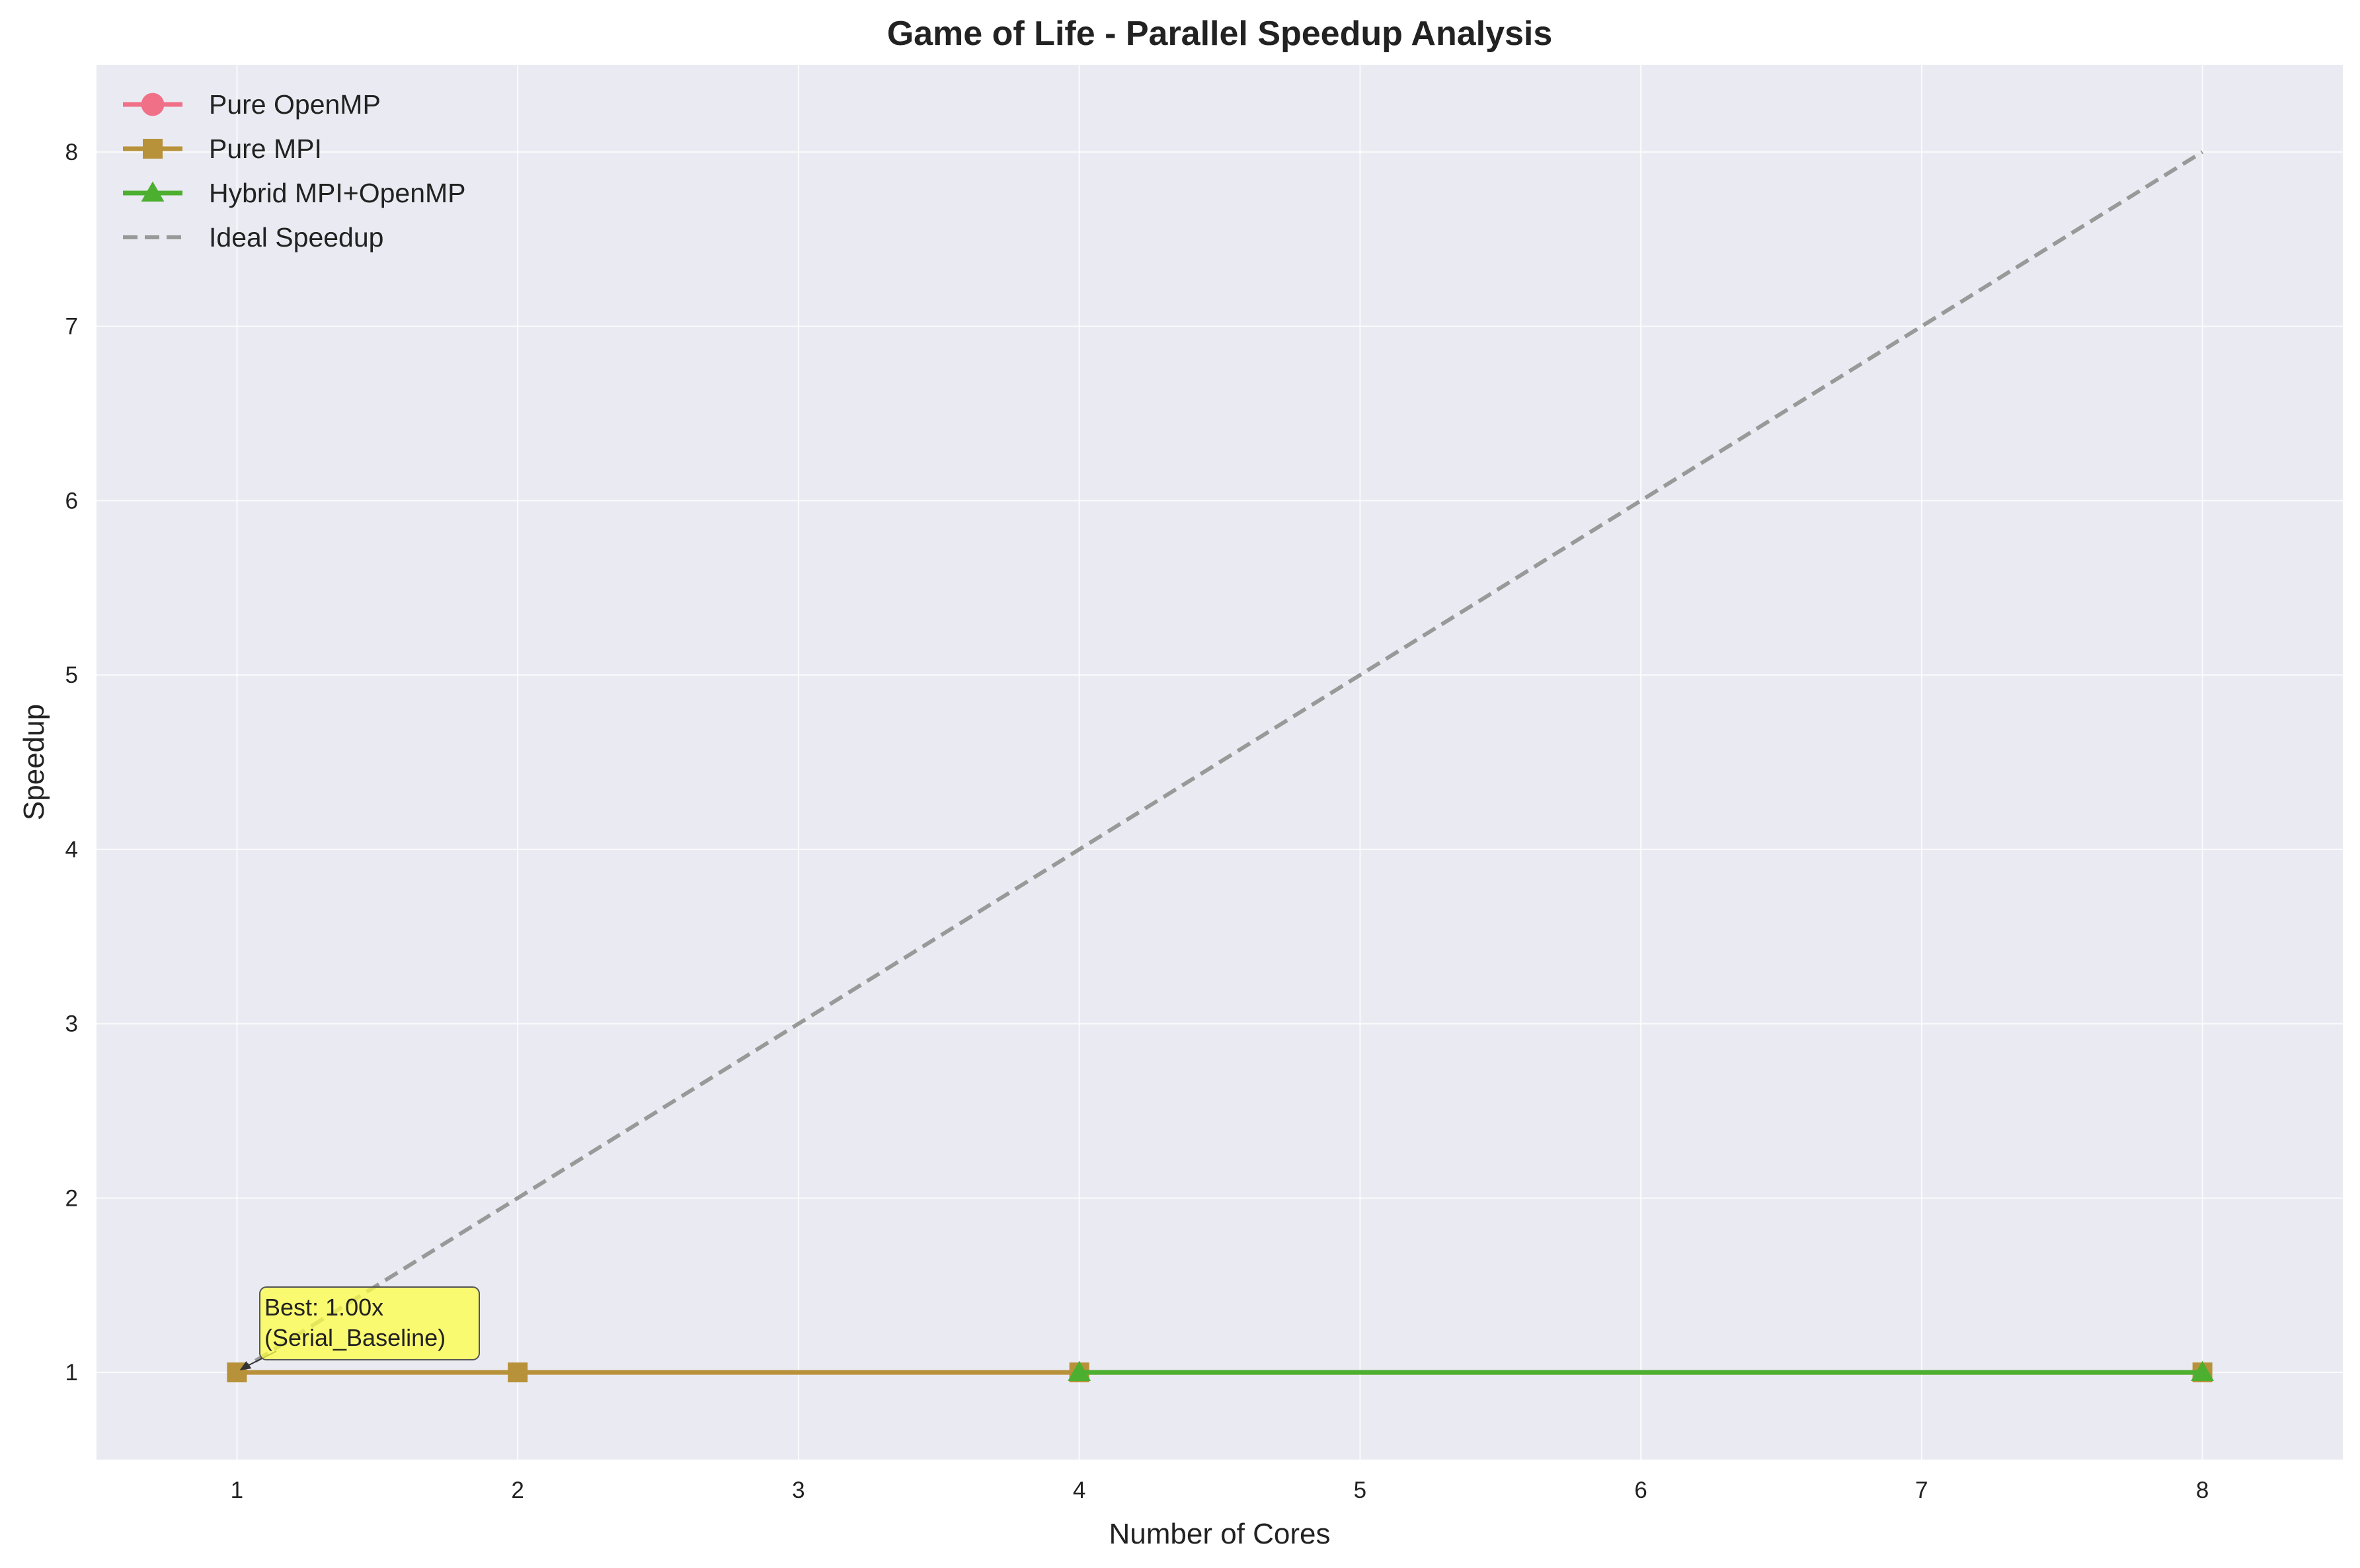 Image resolution: width=2360 pixels, height=1568 pixels. What do you see at coordinates (355, 1337) in the screenshot?
I see `annotation-line2: (Serial_Baseline)` at bounding box center [355, 1337].